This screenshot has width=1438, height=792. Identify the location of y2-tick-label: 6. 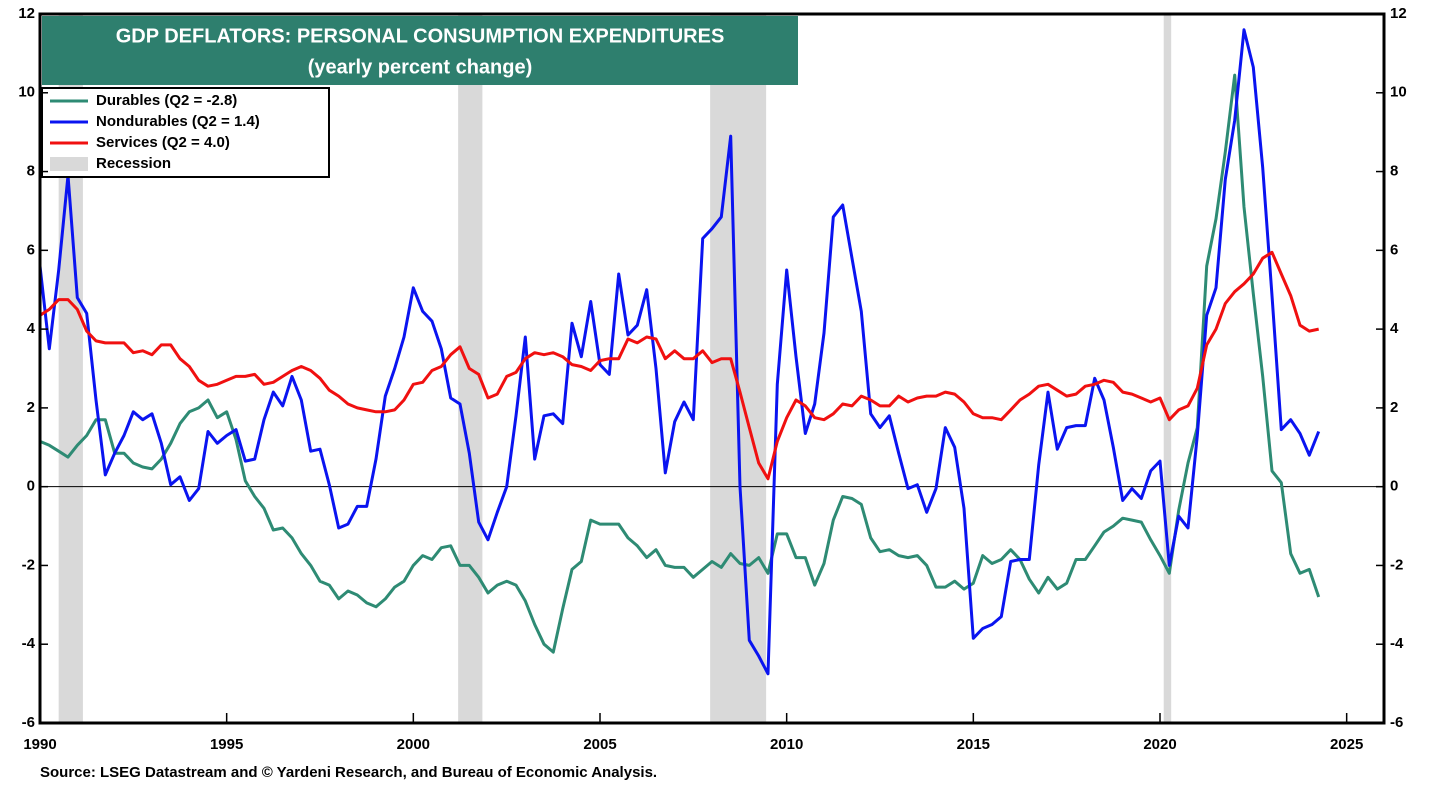
(1394, 249).